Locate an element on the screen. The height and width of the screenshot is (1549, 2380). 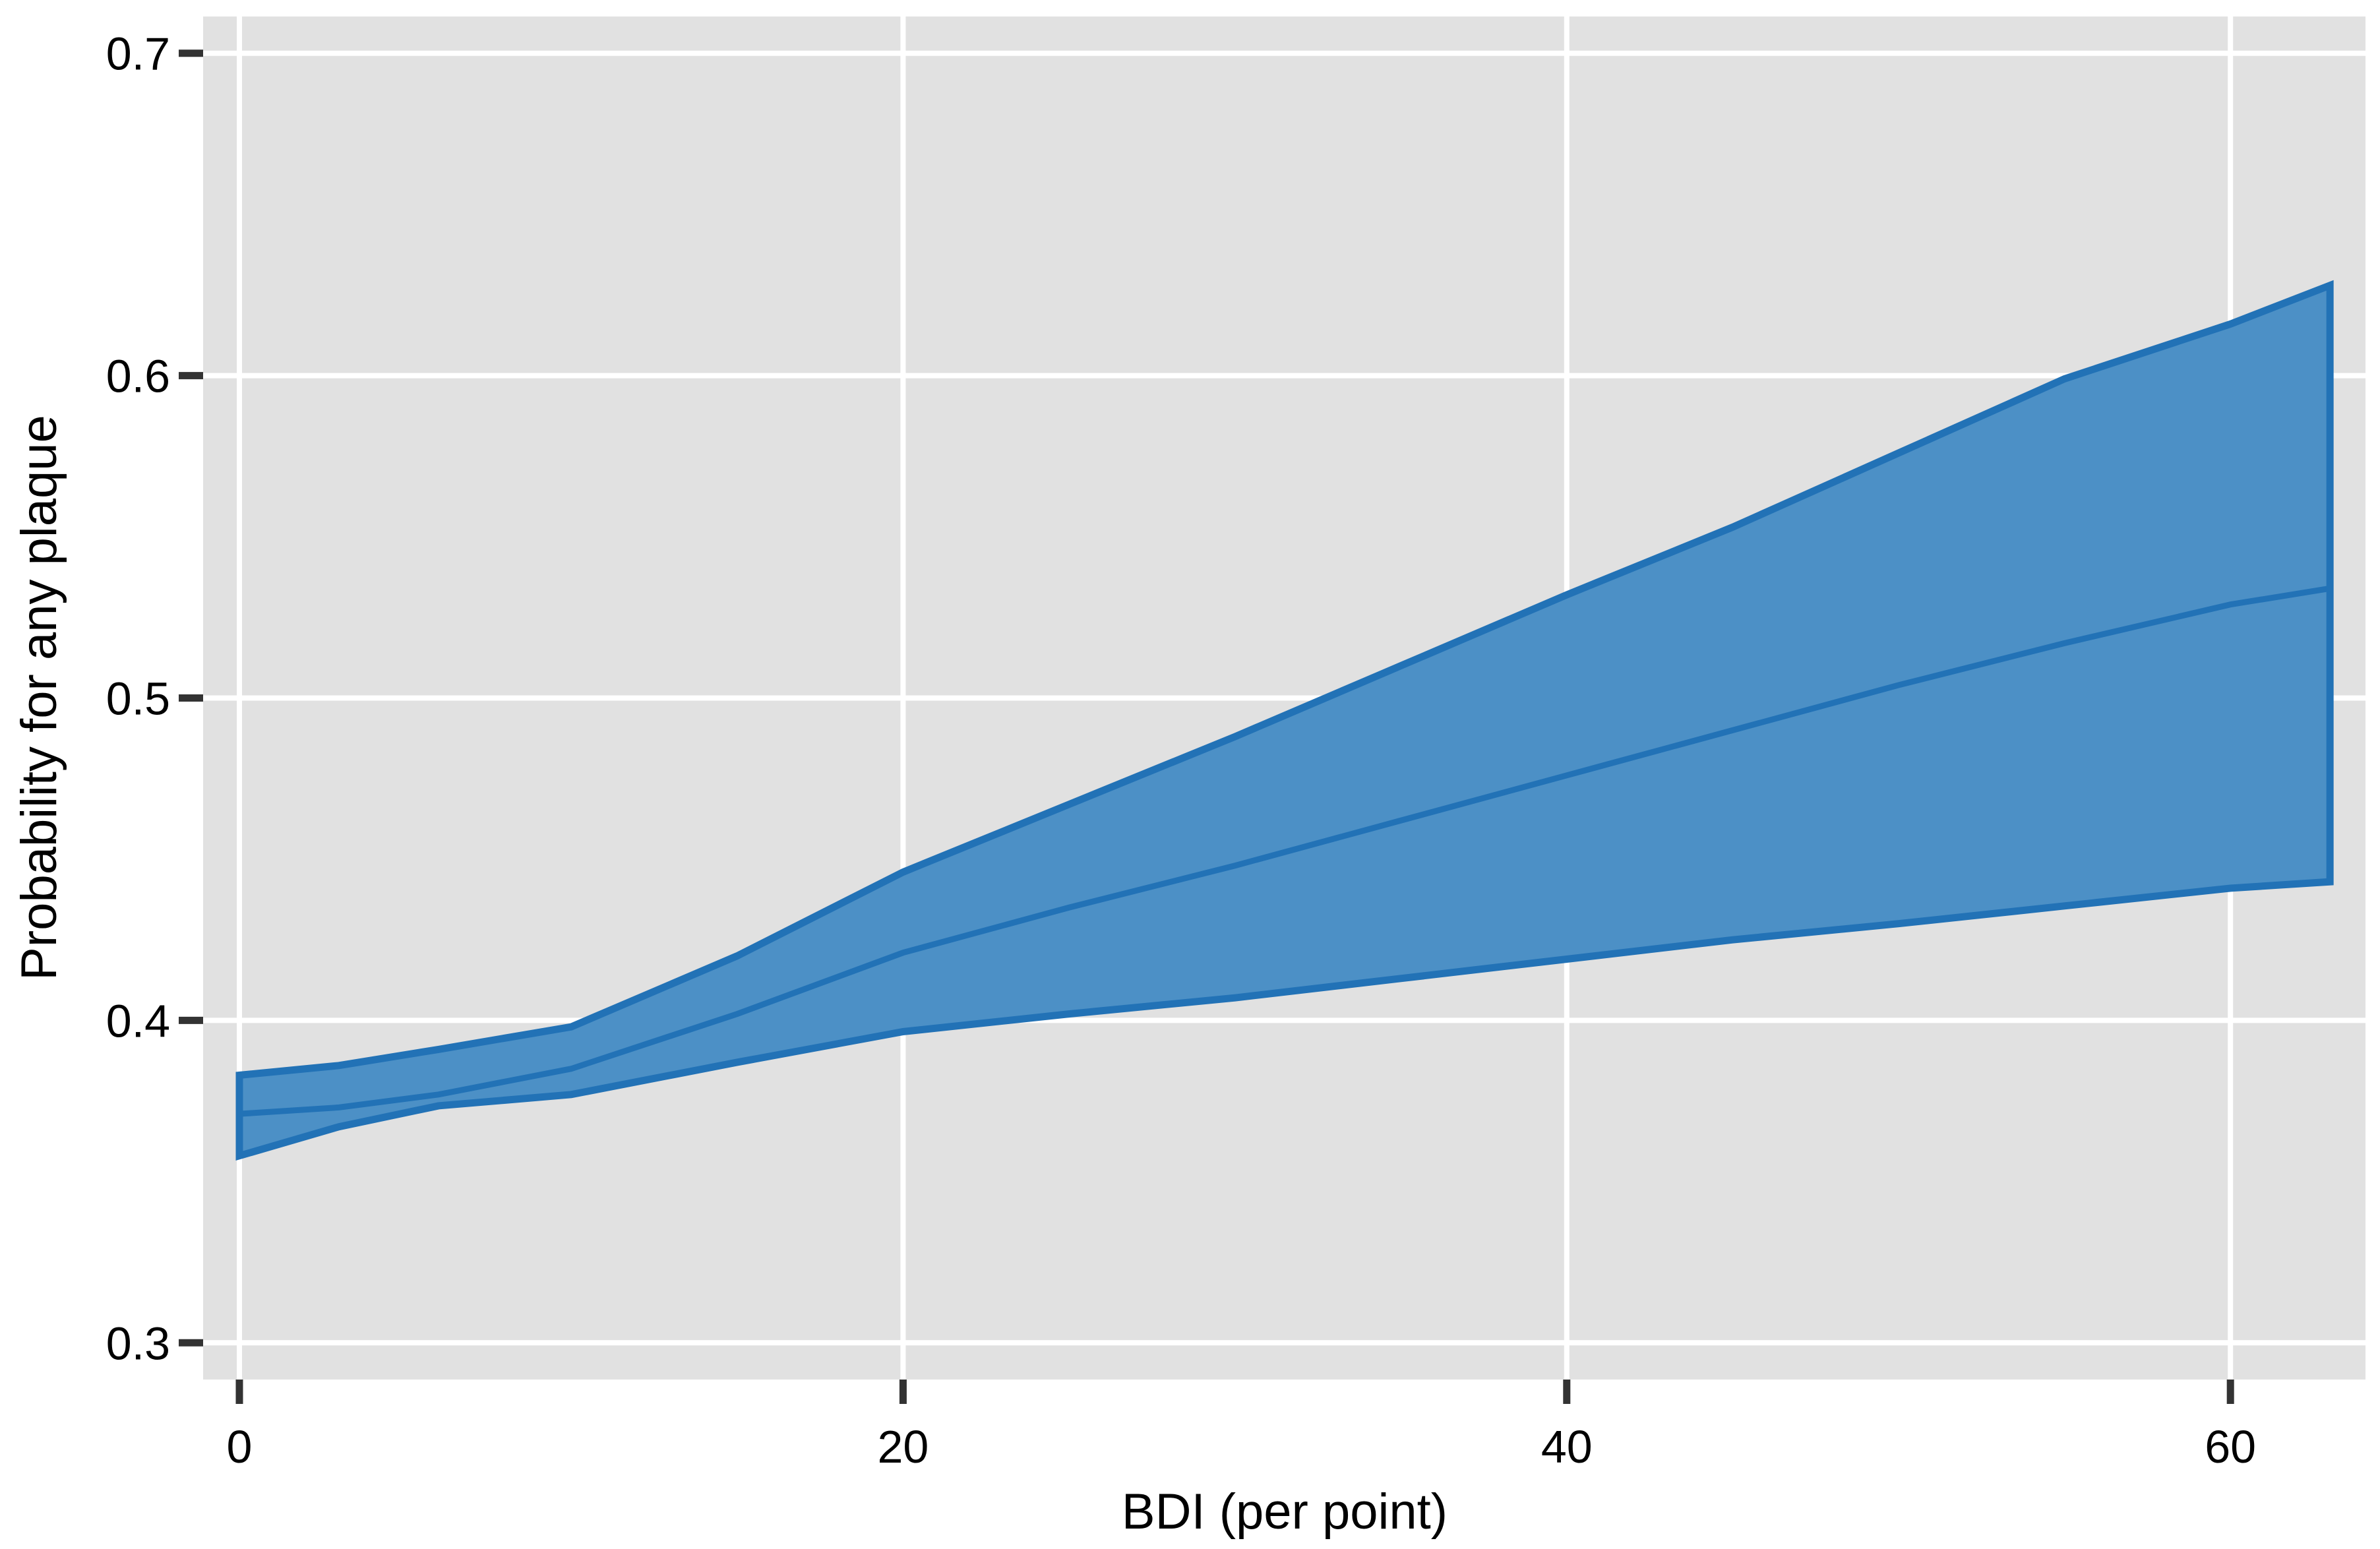
x-tick-label: 60 is located at coordinates (2230, 1447).